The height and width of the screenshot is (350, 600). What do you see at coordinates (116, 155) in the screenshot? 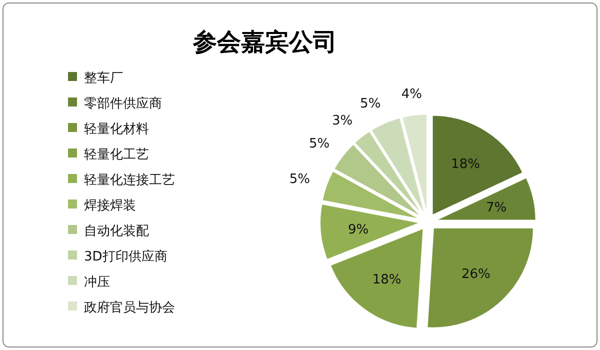
I see `legend-label: 轻量化工艺` at bounding box center [116, 155].